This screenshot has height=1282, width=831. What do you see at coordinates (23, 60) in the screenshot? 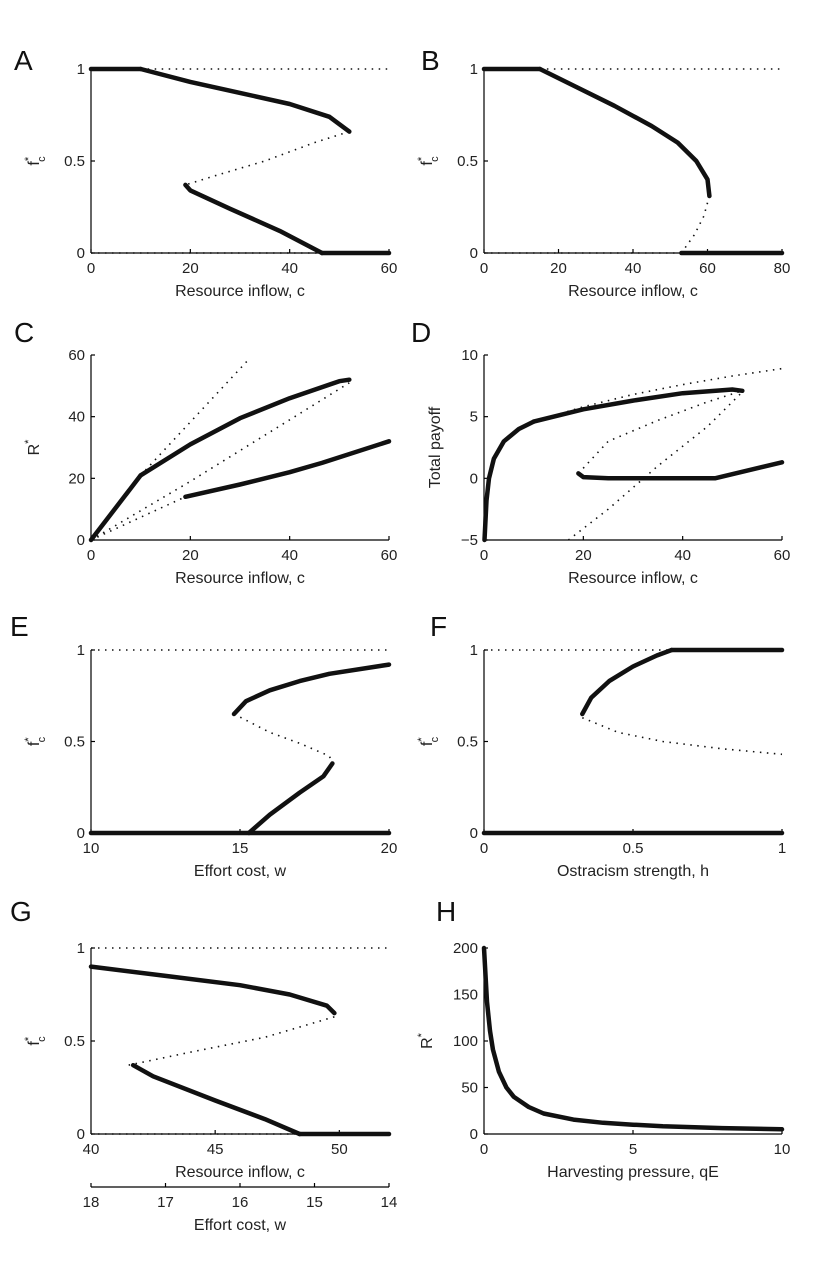
I see `panel-label: A` at bounding box center [23, 60].